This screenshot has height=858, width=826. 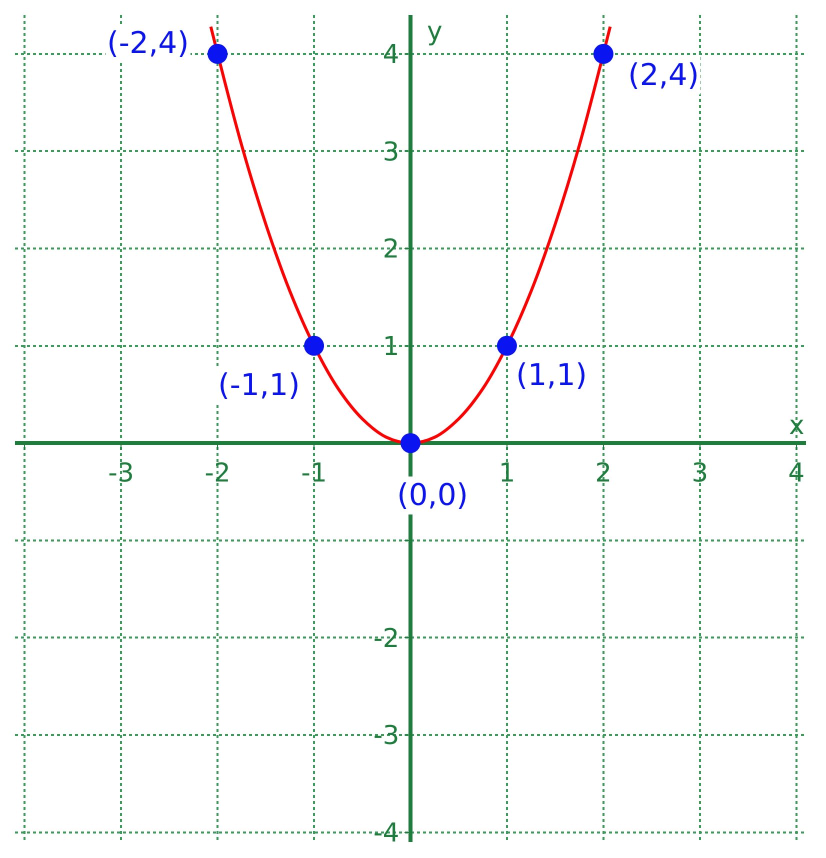 I want to click on y-tick-label: 1, so click(x=391, y=347).